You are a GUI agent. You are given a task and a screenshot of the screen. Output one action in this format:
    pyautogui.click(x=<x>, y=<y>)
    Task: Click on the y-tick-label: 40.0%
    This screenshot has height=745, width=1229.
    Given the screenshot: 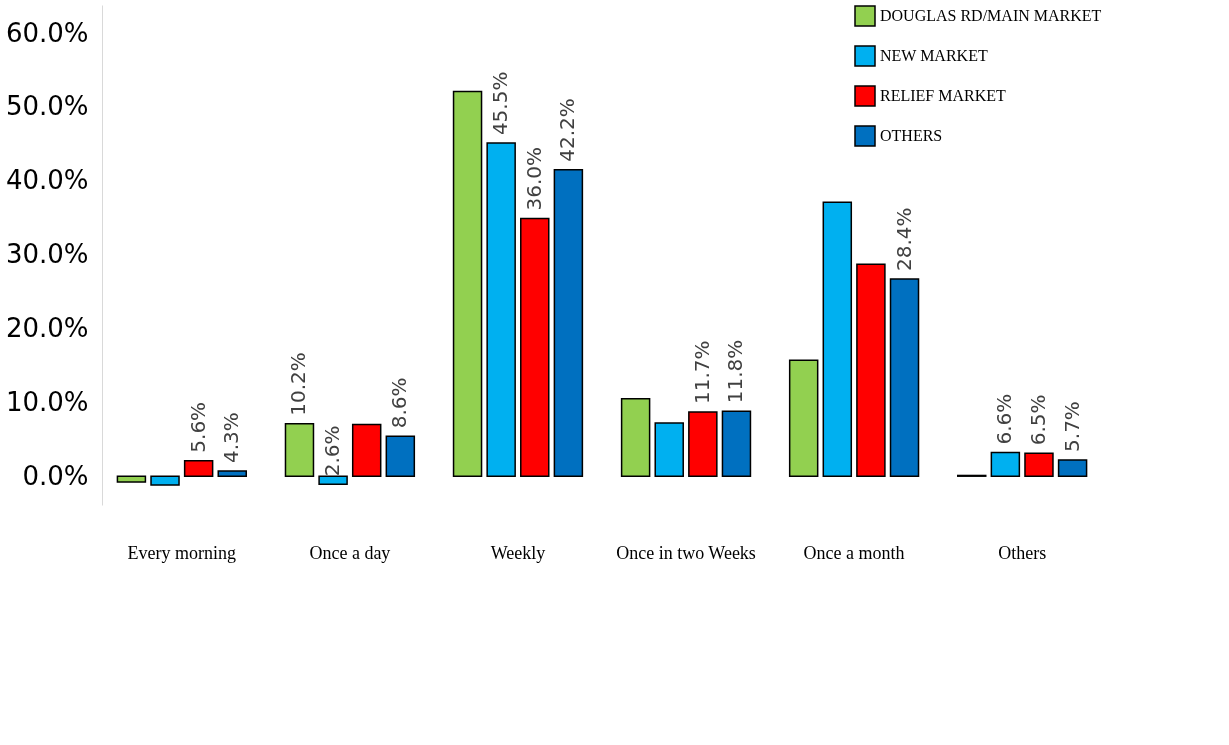 What is the action you would take?
    pyautogui.click(x=47, y=180)
    